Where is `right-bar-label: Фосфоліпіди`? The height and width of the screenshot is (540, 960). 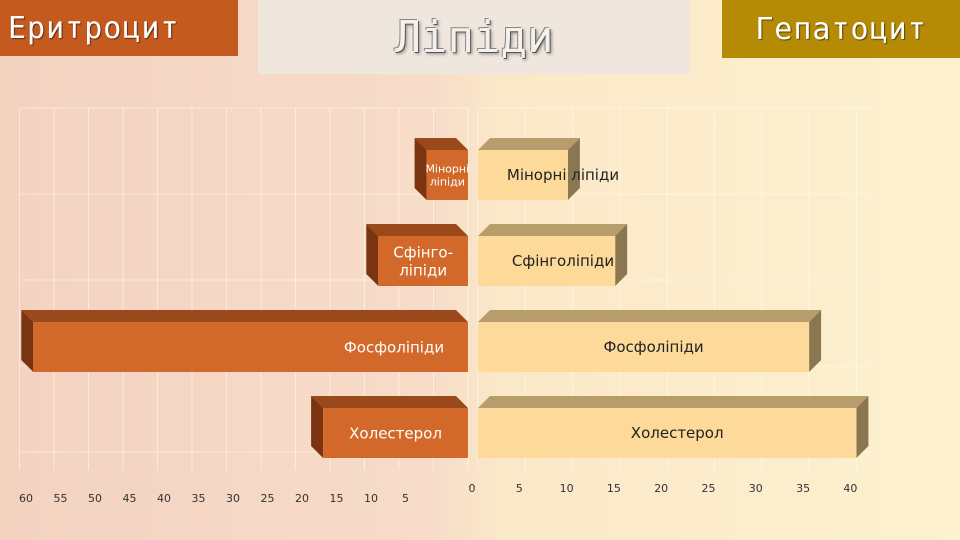
right-bar-label: Фосфоліпіди is located at coordinates (653, 347).